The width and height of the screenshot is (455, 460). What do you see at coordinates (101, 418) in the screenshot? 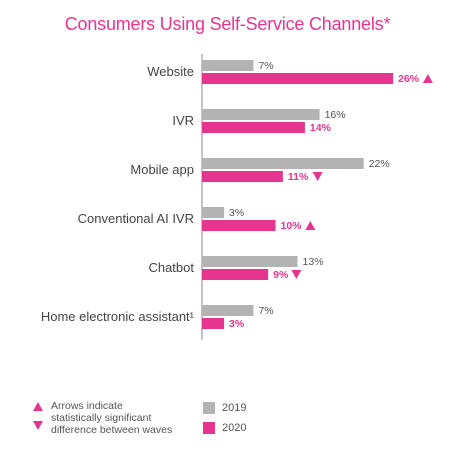
I see `legend-note-line-2: statistically significant` at bounding box center [101, 418].